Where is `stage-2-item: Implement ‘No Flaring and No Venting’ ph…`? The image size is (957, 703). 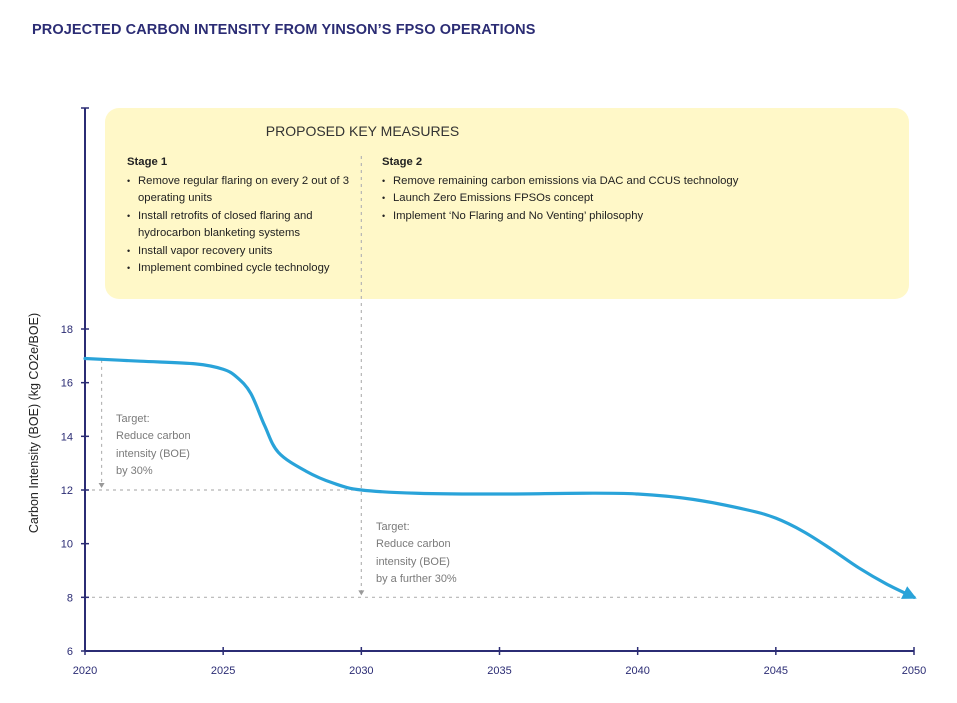
stage-2-item: Implement ‘No Flaring and No Venting’ ph… is located at coordinates (632, 217).